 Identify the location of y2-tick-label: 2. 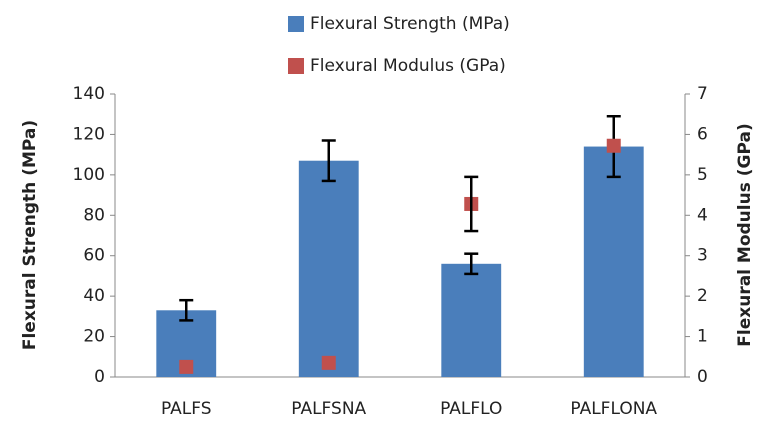
(702, 296).